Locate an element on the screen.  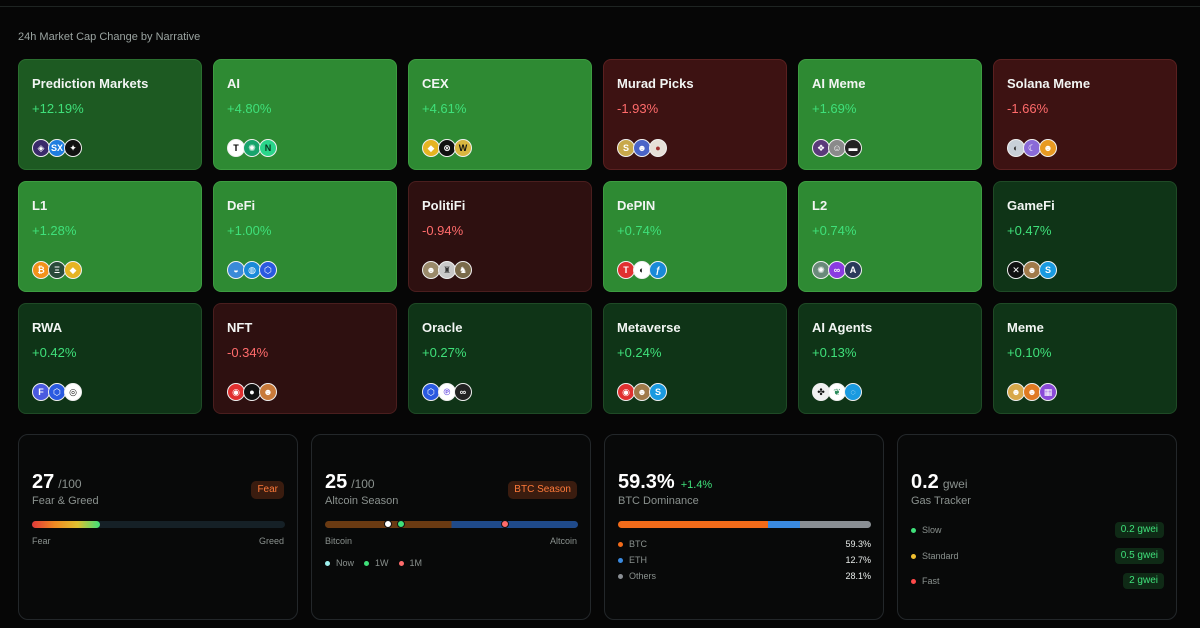
t-icon: T is located at coordinates (626, 270).